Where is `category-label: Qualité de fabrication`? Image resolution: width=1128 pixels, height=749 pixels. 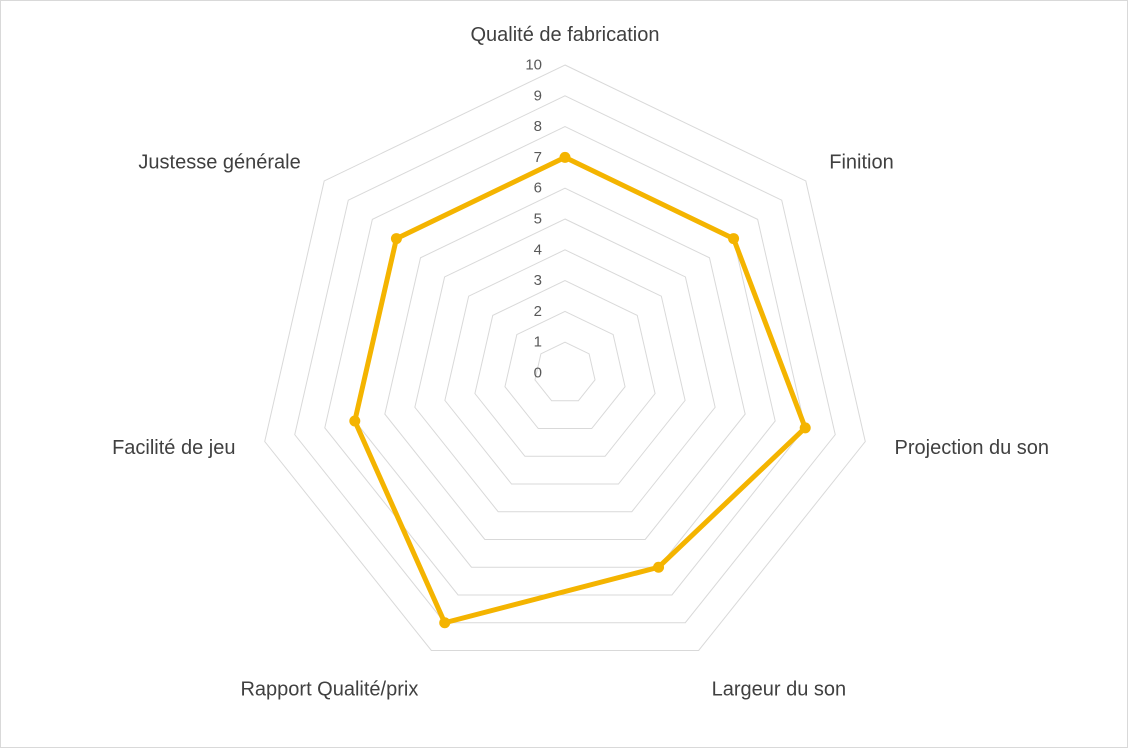
category-label: Qualité de fabrication is located at coordinates (564, 35).